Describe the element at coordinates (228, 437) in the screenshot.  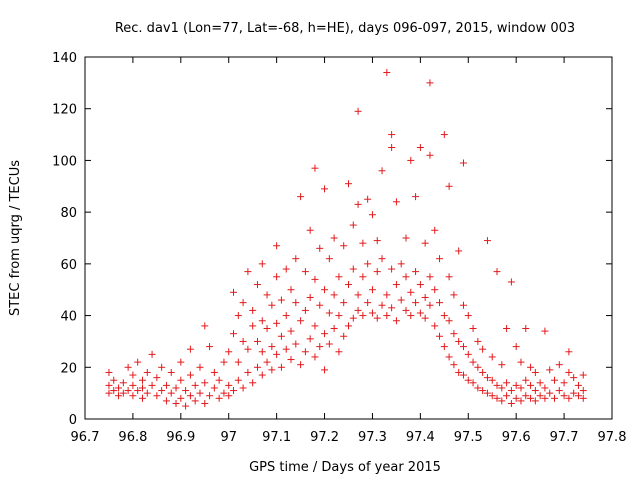
I see `x-tick-label: 97` at that location.